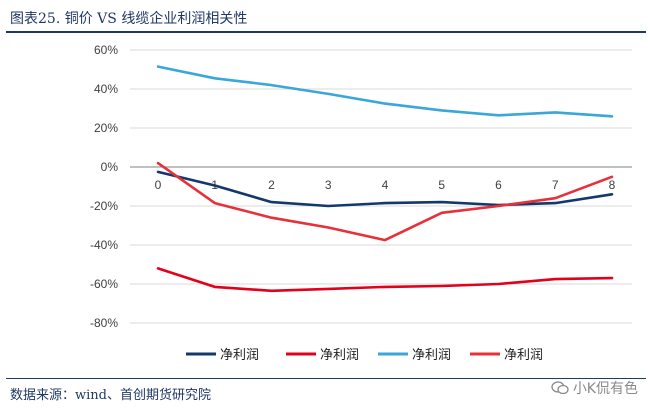 The width and height of the screenshot is (652, 415). I want to click on x-tick-label: 2, so click(271, 185).